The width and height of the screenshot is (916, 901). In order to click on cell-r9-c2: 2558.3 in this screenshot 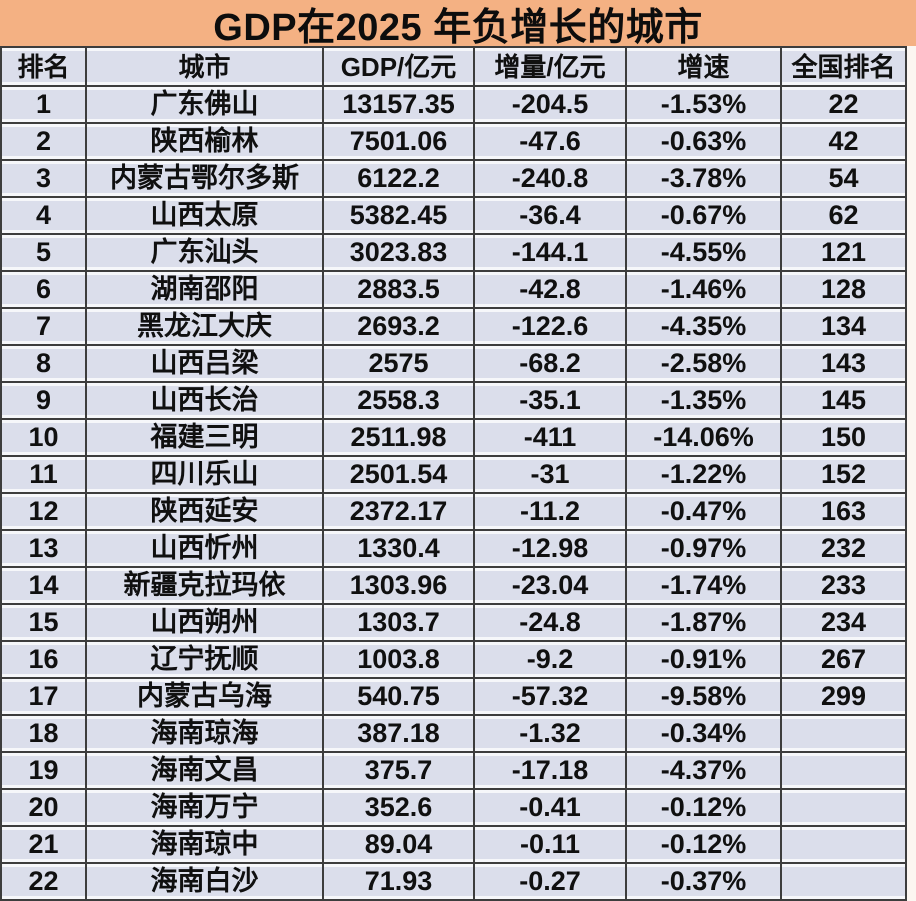, I will do `click(398, 400)`.